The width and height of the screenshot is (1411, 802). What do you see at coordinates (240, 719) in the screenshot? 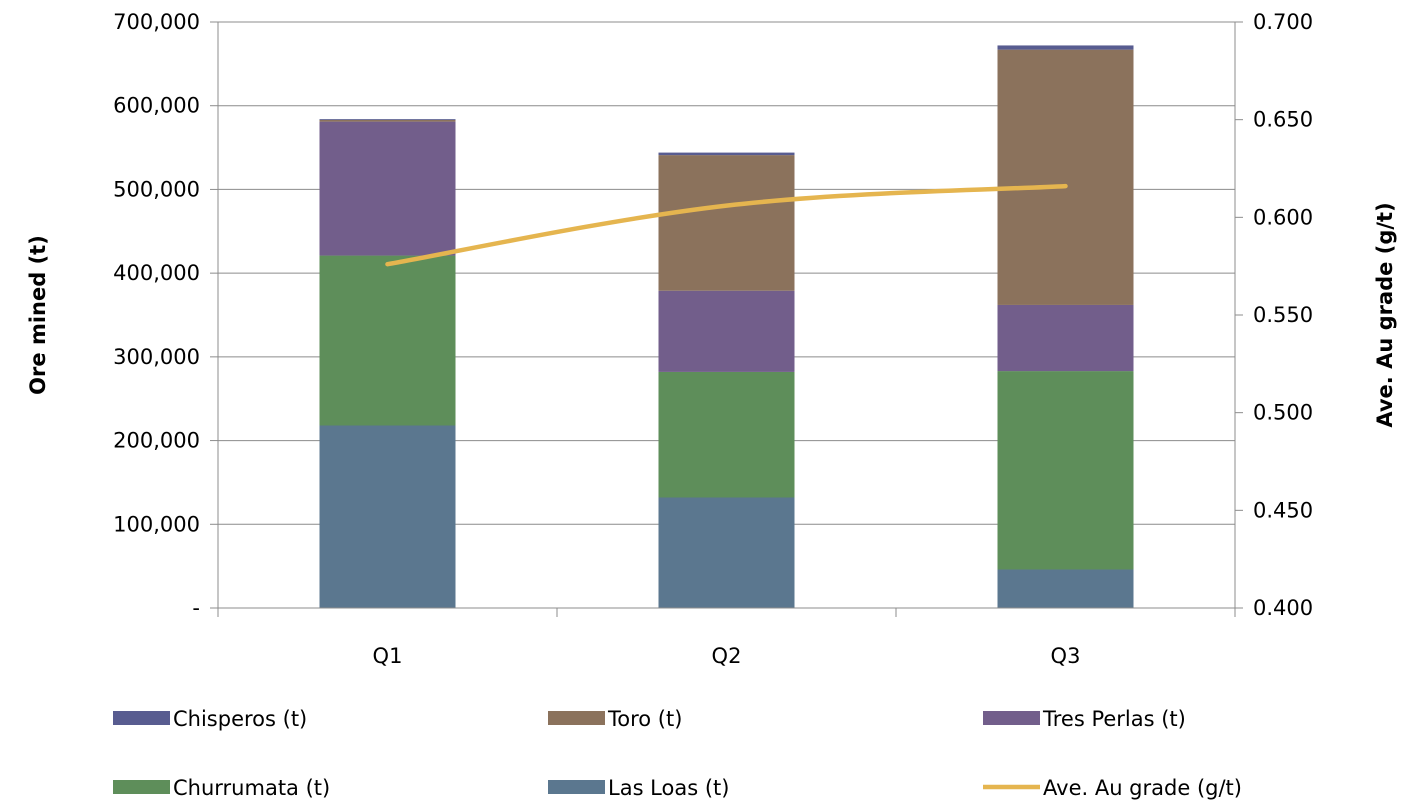
I see `legend-label: Chisperos (t)` at bounding box center [240, 719].